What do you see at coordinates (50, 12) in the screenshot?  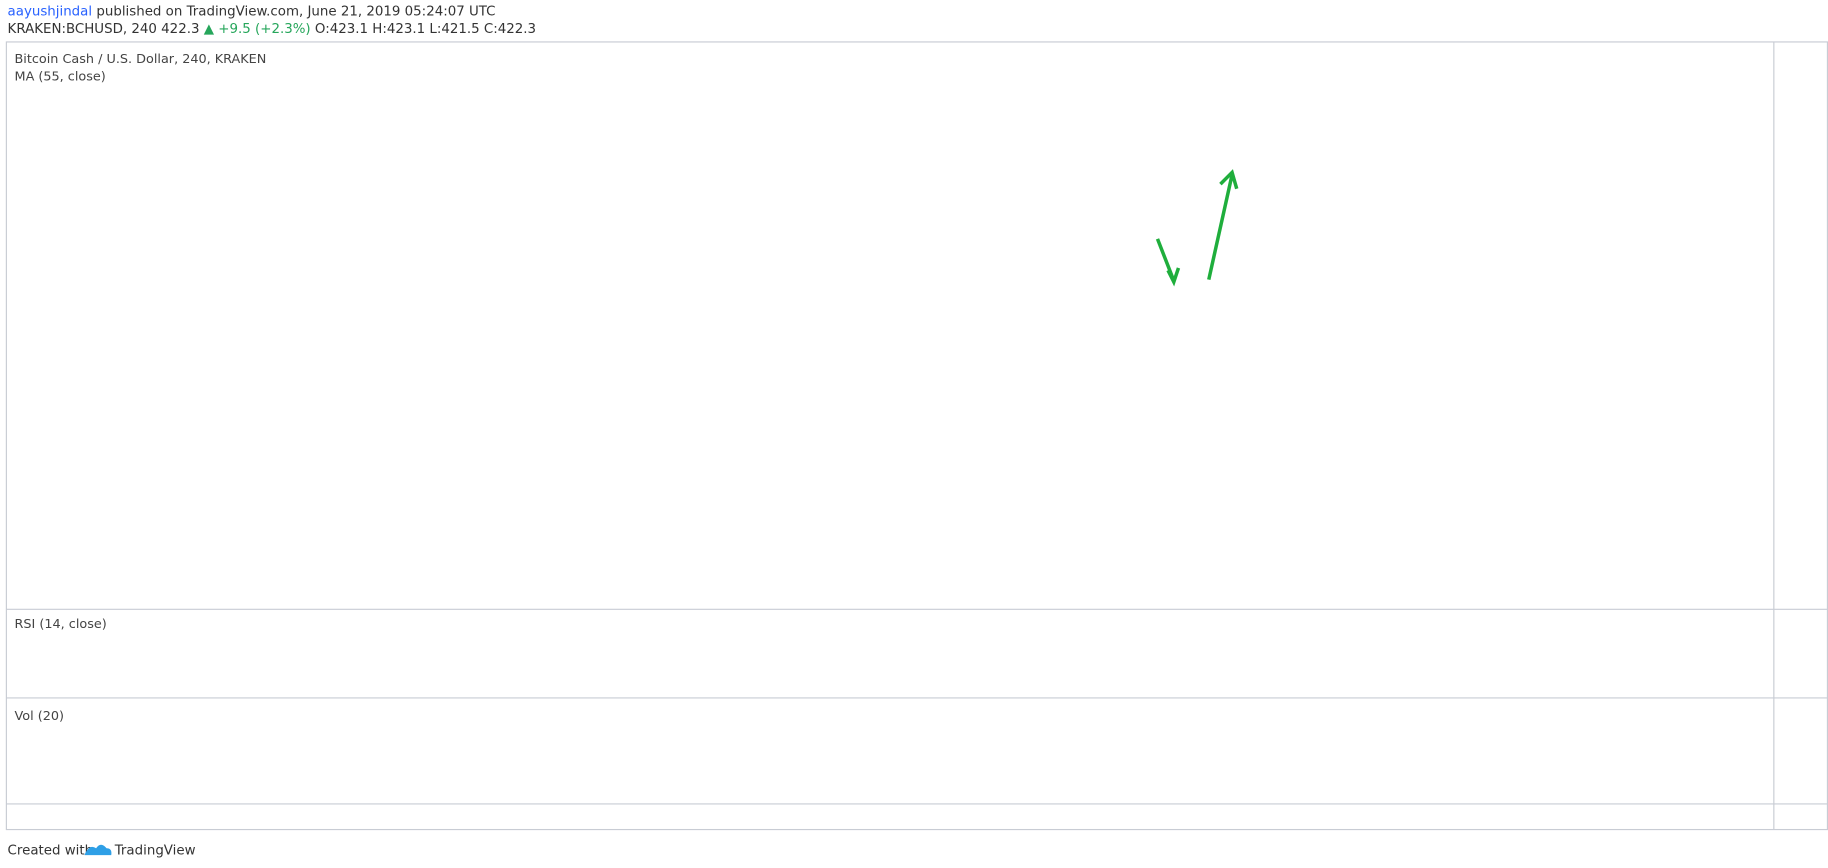 I see `author: aayushjindal` at bounding box center [50, 12].